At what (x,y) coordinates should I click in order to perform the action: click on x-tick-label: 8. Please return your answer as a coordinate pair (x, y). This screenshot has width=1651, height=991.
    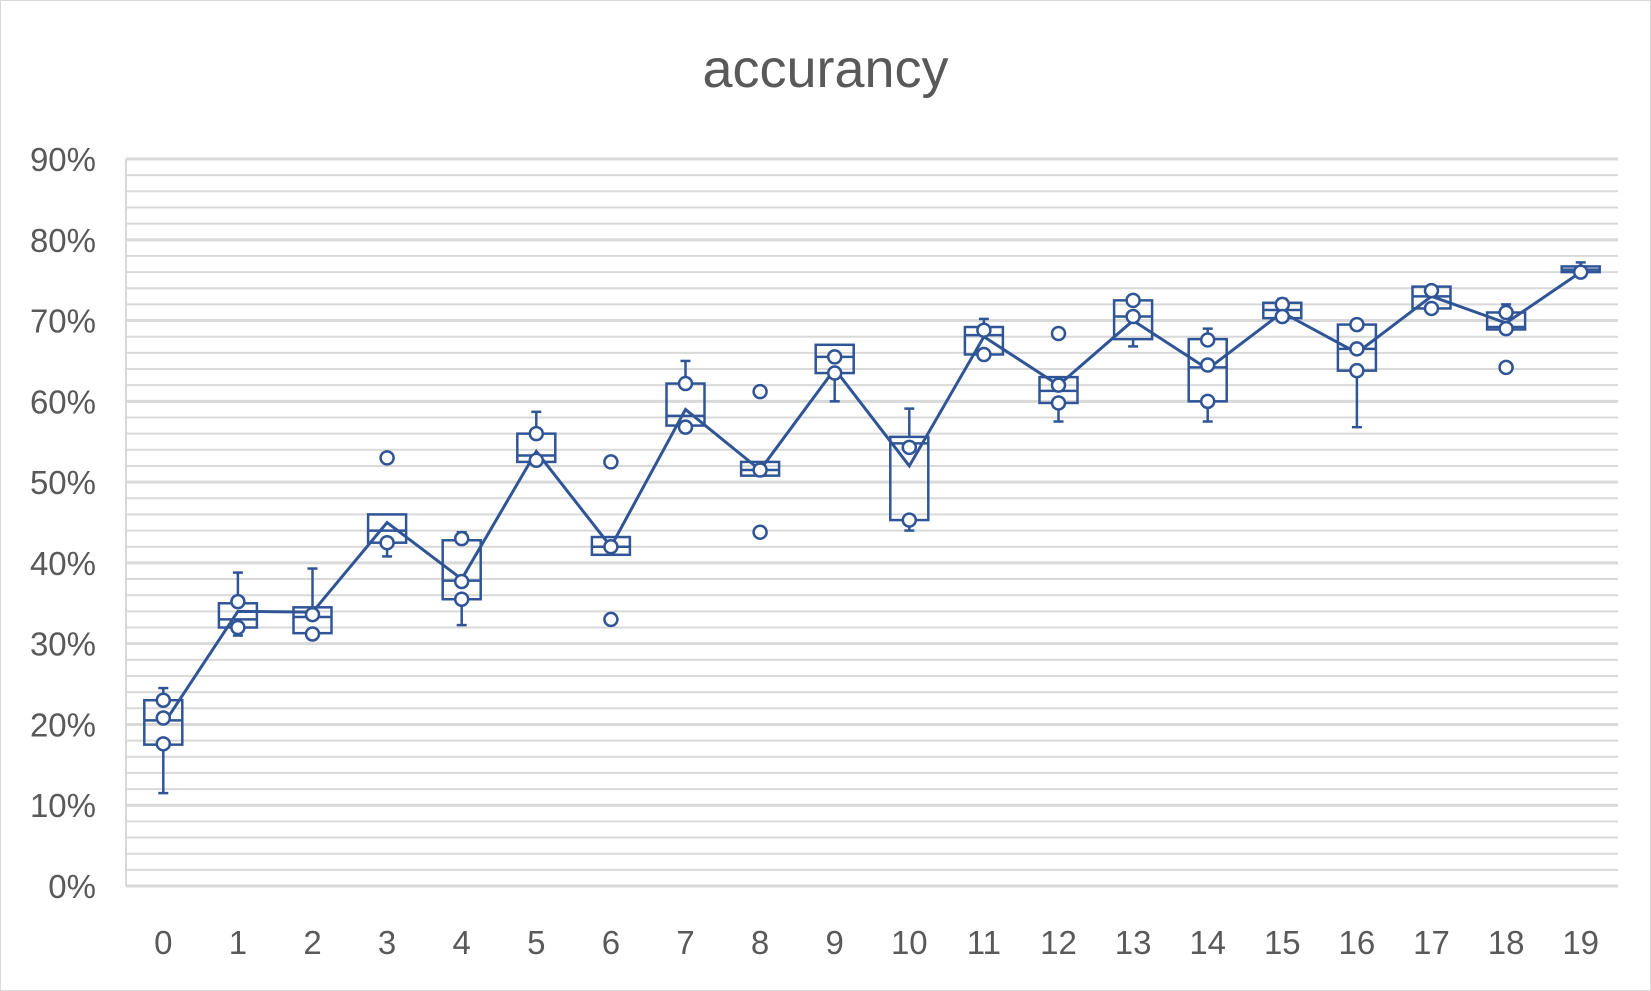
    Looking at the image, I should click on (760, 942).